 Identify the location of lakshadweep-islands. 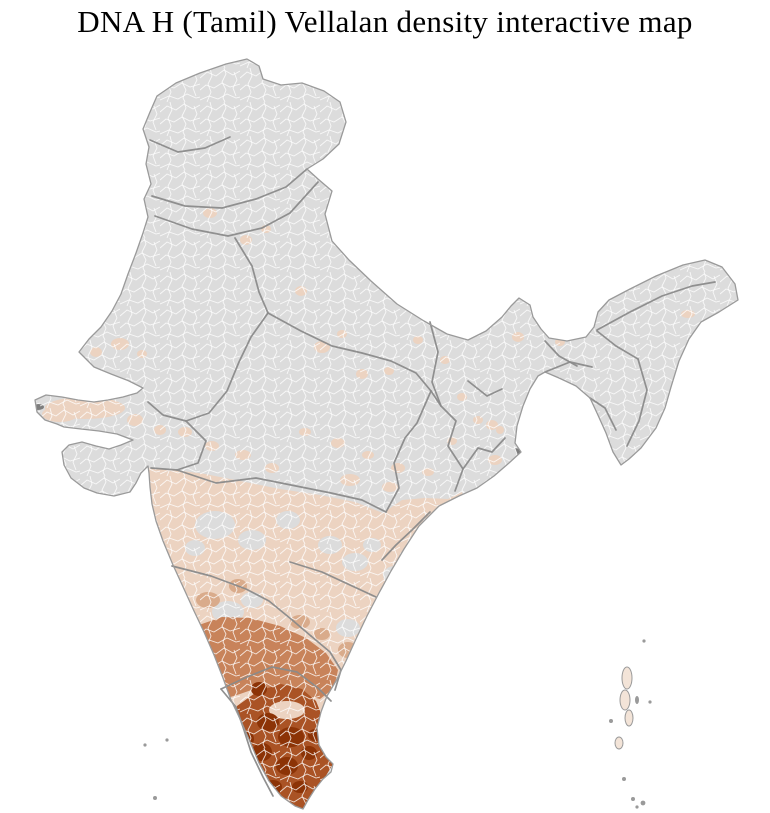
(156, 769).